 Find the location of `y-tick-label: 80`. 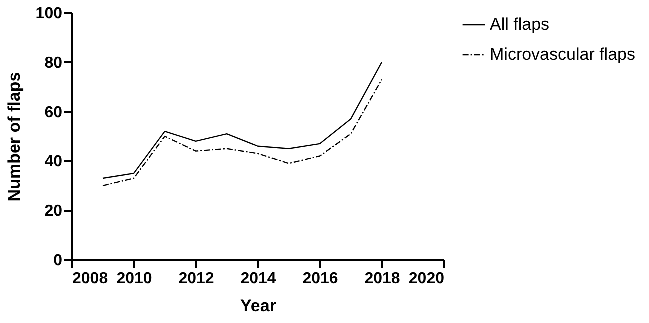

y-tick-label: 80 is located at coordinates (53, 63).